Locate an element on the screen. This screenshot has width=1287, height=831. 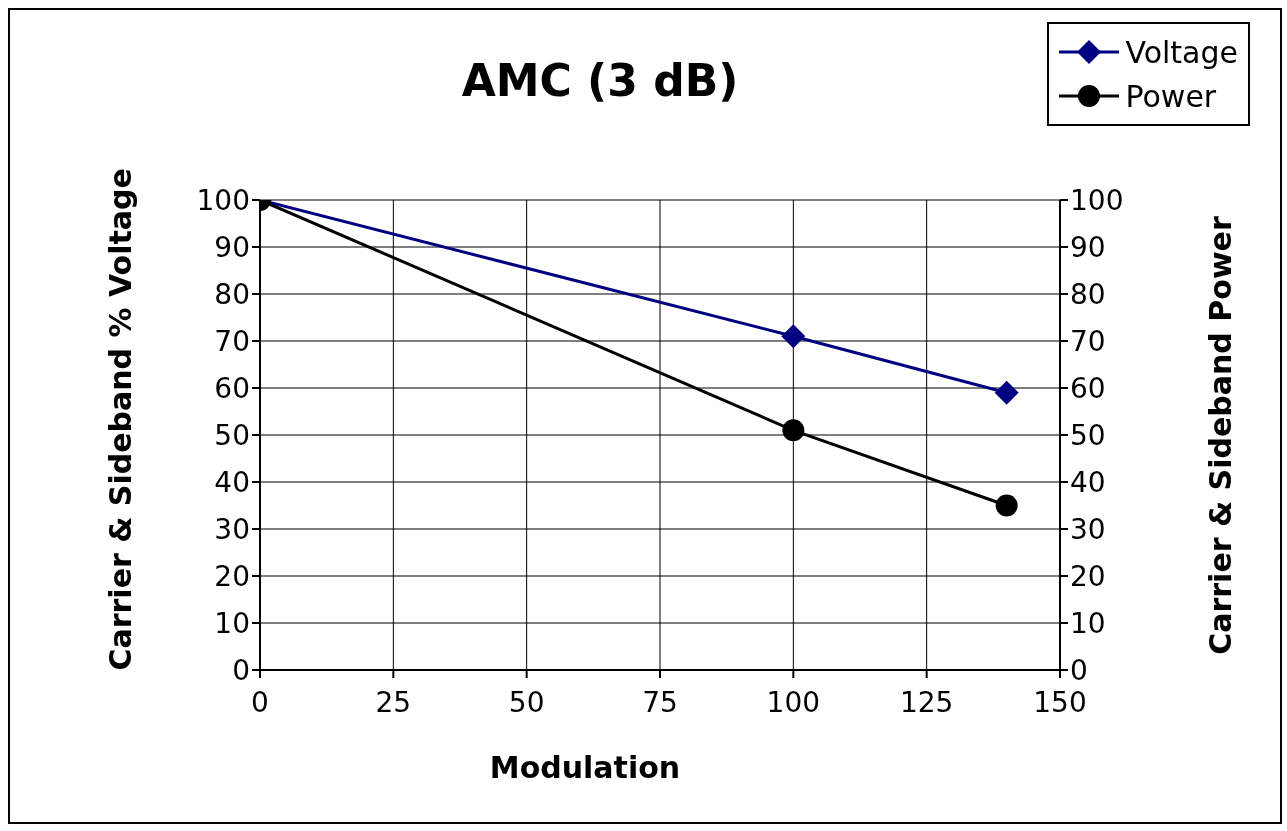
y-axis-title: Carrier & Sideband % Voltage is located at coordinates (120, 418).